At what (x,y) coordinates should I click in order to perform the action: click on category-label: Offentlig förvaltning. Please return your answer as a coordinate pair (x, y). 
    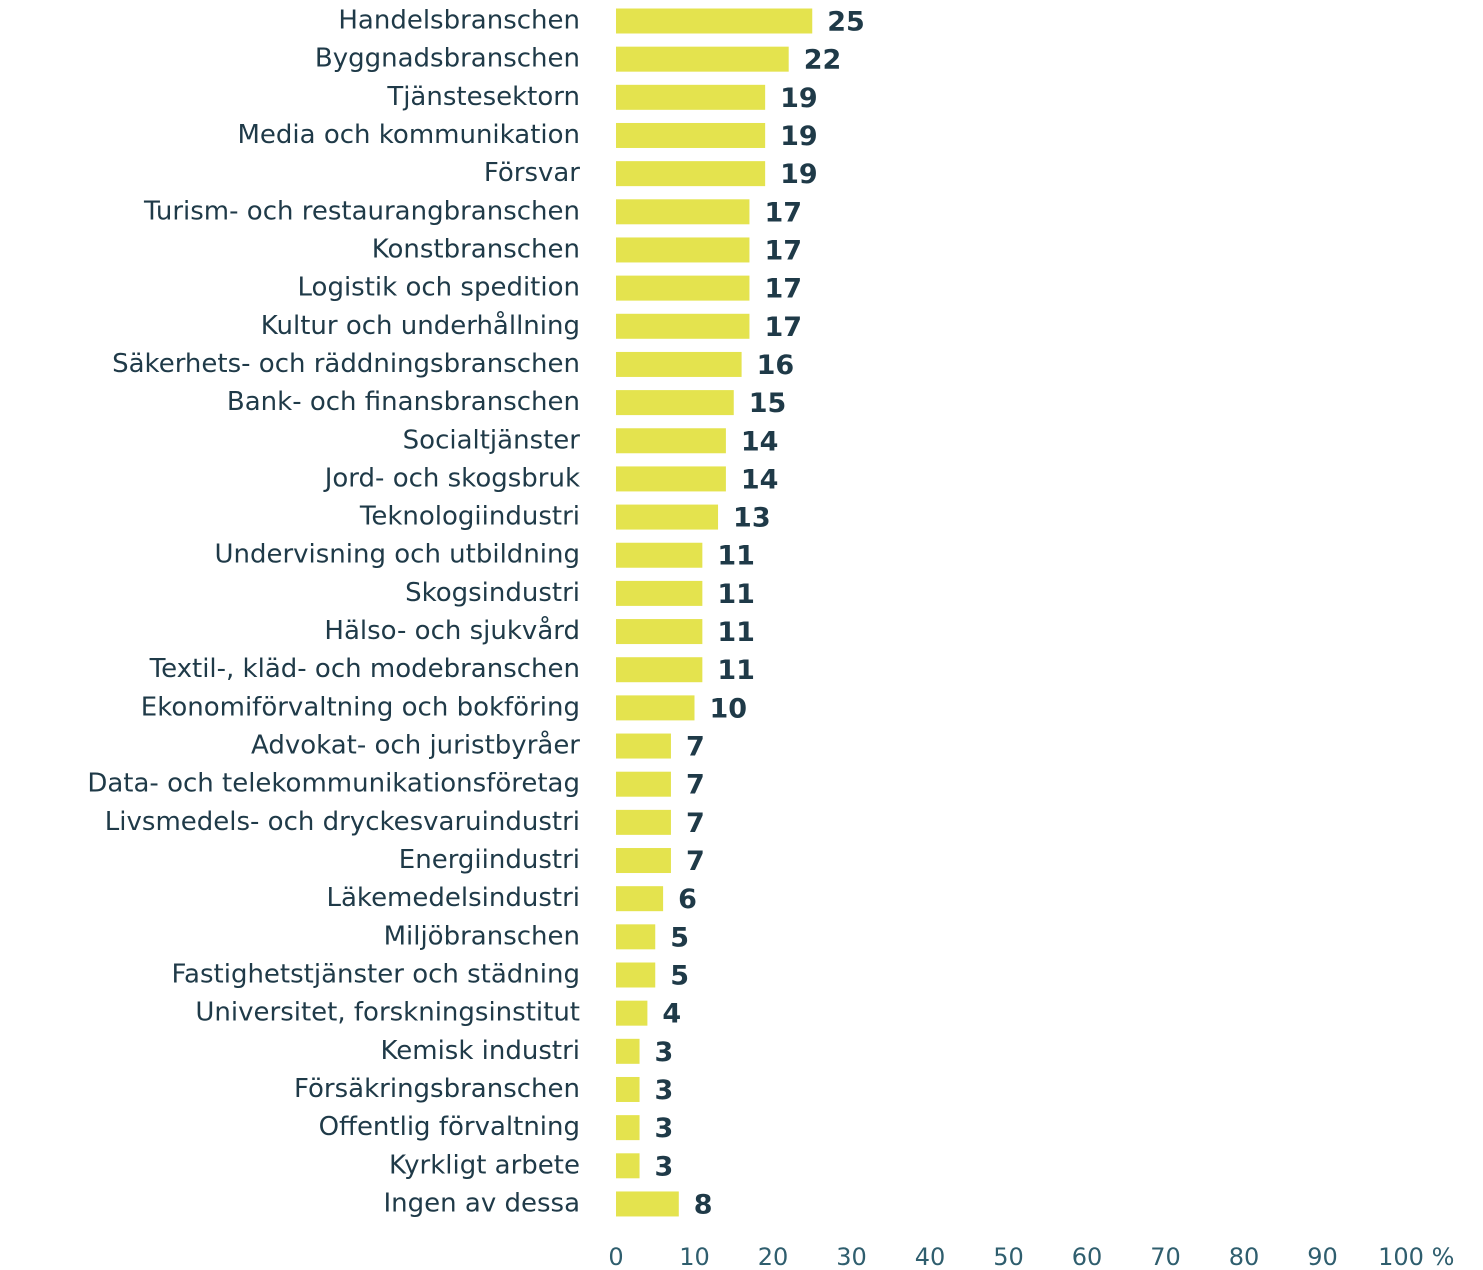
    Looking at the image, I should click on (449, 1127).